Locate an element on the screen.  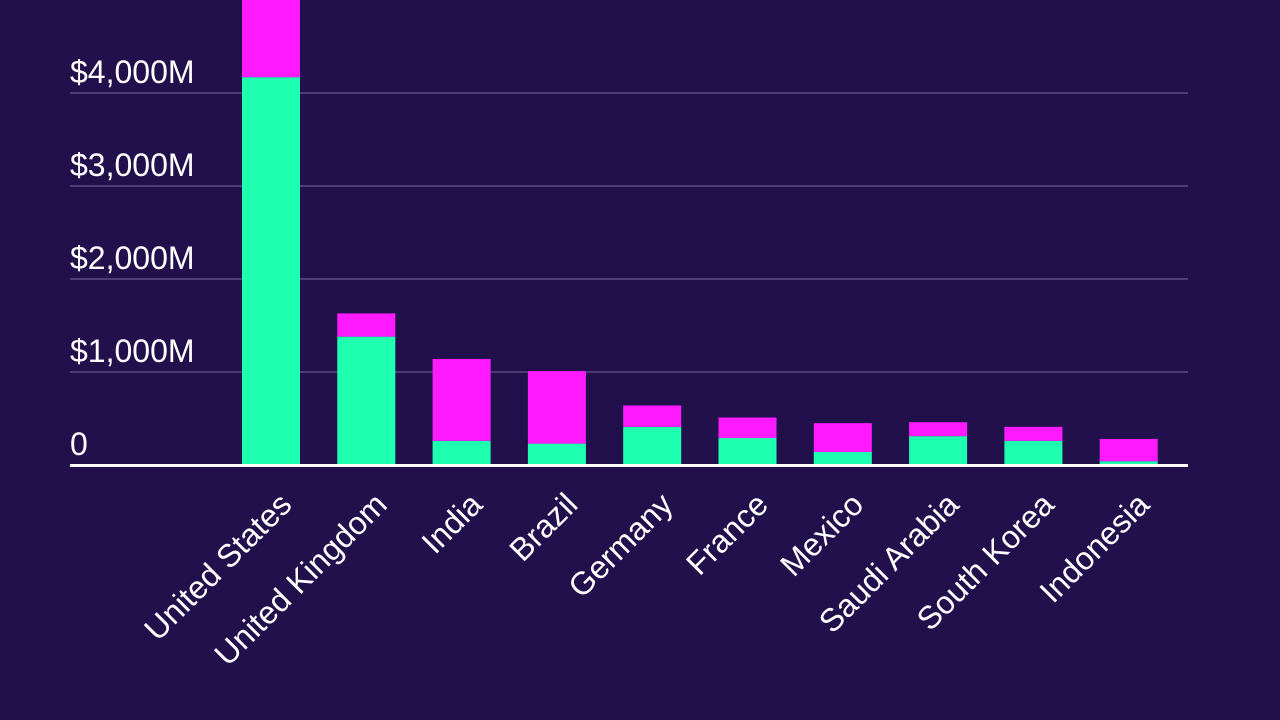
y-tick-label: 0 is located at coordinates (79, 444).